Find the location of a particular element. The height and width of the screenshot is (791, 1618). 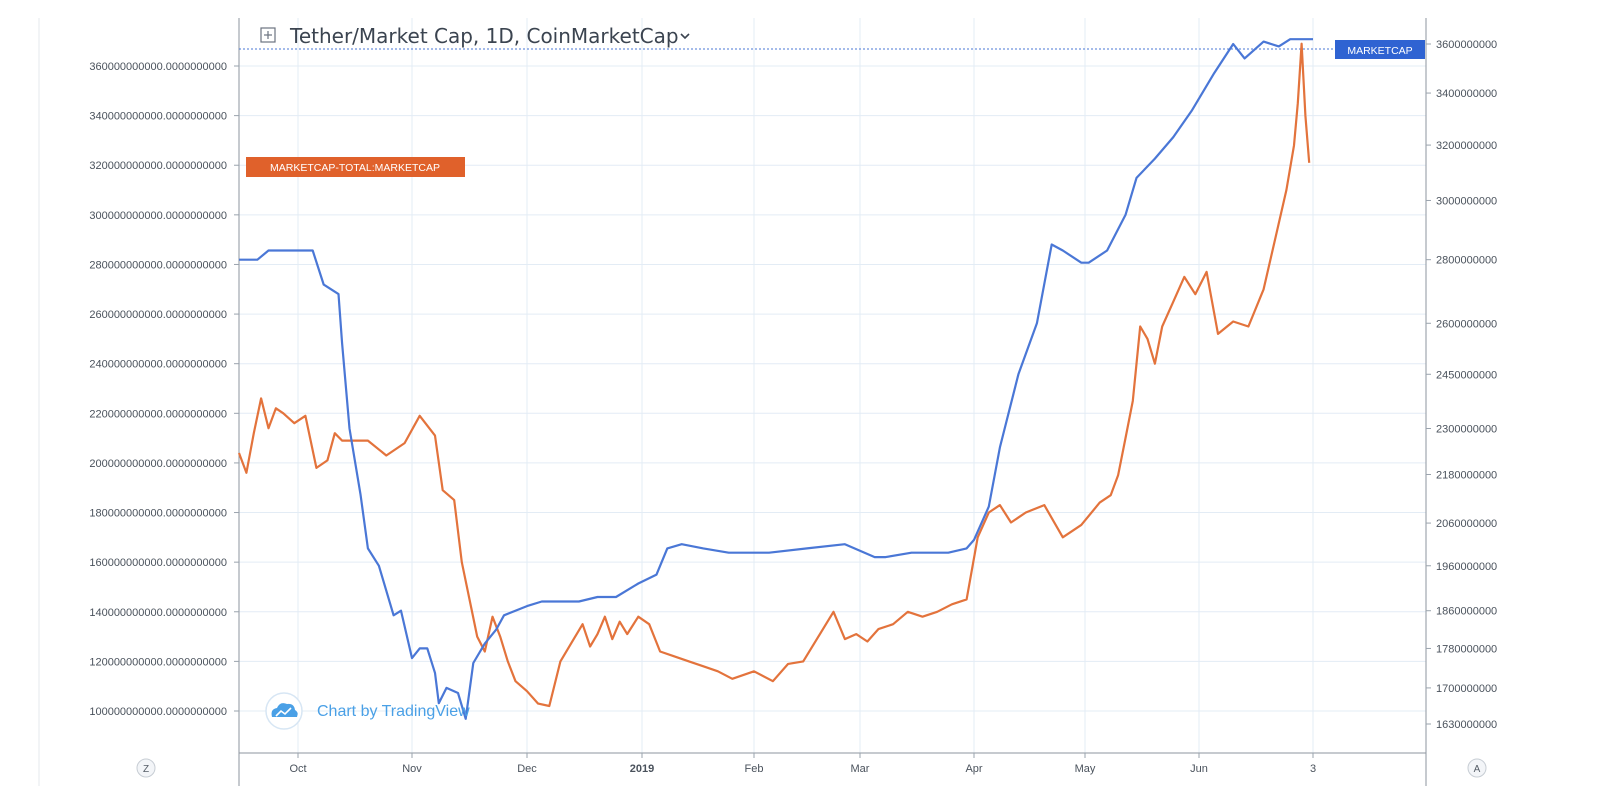

chart-title: Tether/Market Cap, 1D, CoinMarketCap is located at coordinates (484, 36).